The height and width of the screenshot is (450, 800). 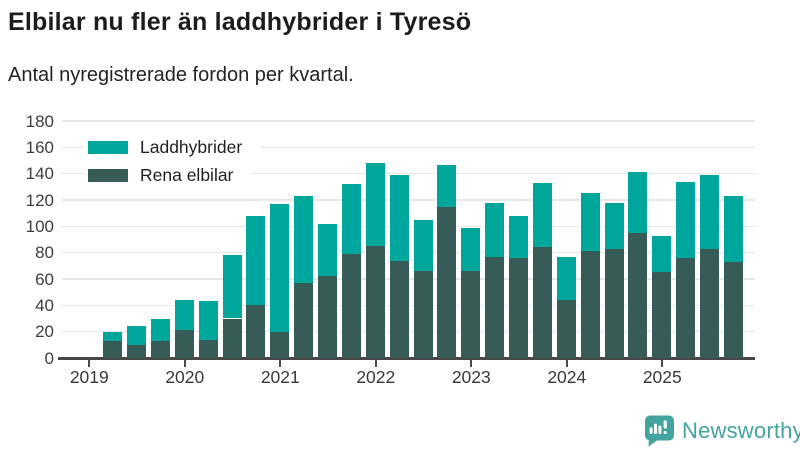 What do you see at coordinates (232, 287) in the screenshot?
I see `bar-2020-q3-segment-laddhybrider` at bounding box center [232, 287].